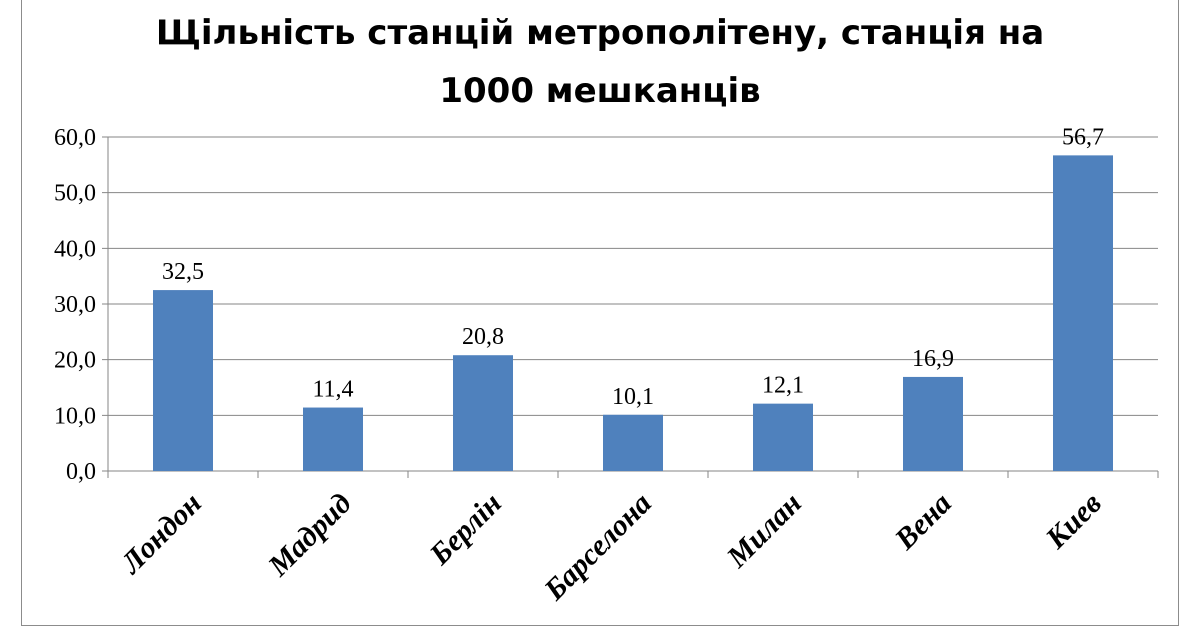  What do you see at coordinates (600, 91) in the screenshot?
I see `chart-title-line-2: 1000 мешканців` at bounding box center [600, 91].